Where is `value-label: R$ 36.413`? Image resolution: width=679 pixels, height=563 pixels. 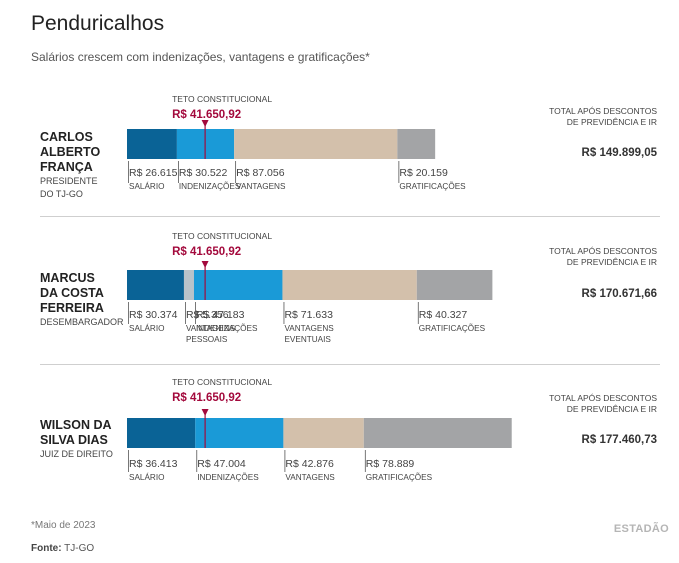
value-label: R$ 36.413 is located at coordinates (153, 464).